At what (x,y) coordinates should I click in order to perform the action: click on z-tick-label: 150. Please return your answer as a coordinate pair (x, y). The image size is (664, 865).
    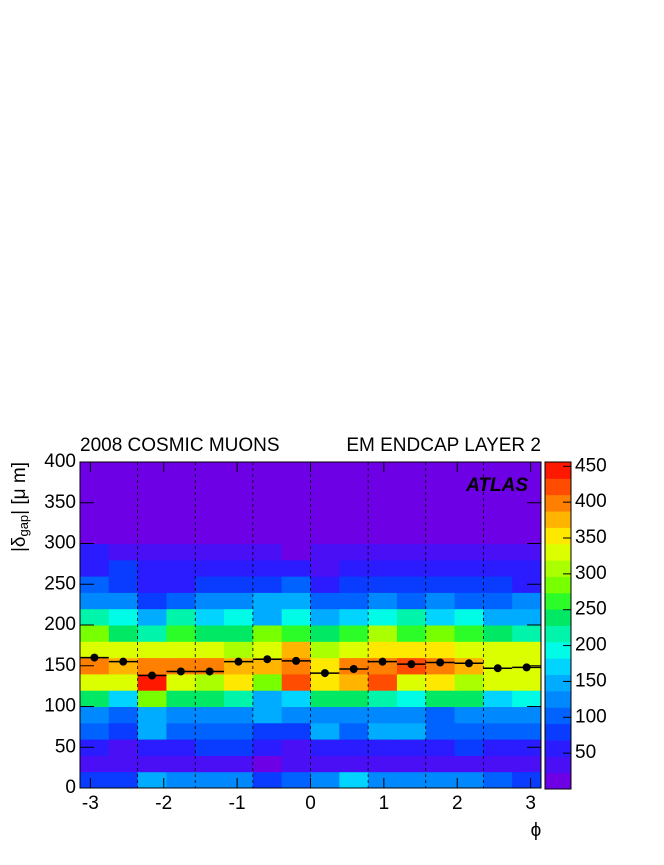
    Looking at the image, I should click on (591, 680).